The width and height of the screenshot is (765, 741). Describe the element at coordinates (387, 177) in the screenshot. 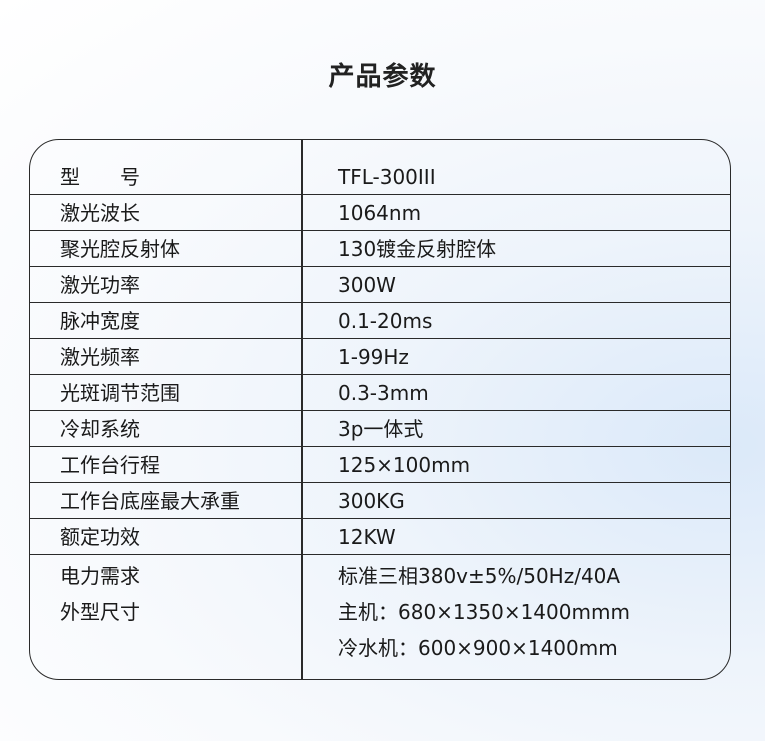

I see `row-value: TFL-300III` at that location.